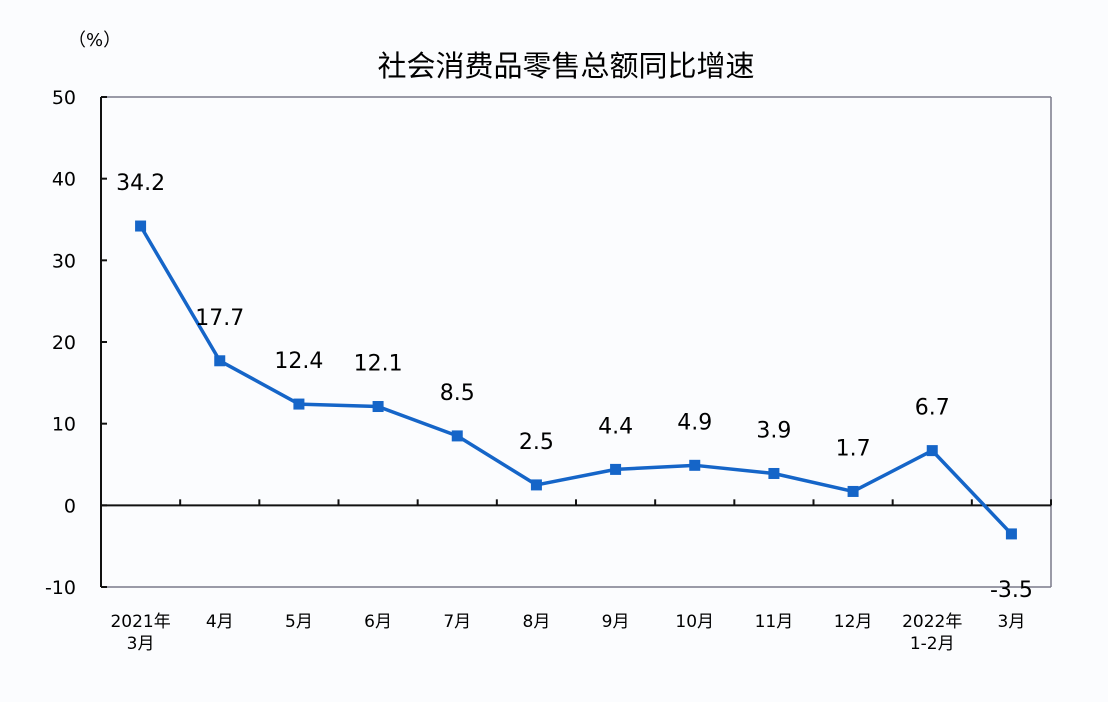  What do you see at coordinates (60, 588) in the screenshot?
I see `y-tick-label: -10` at bounding box center [60, 588].